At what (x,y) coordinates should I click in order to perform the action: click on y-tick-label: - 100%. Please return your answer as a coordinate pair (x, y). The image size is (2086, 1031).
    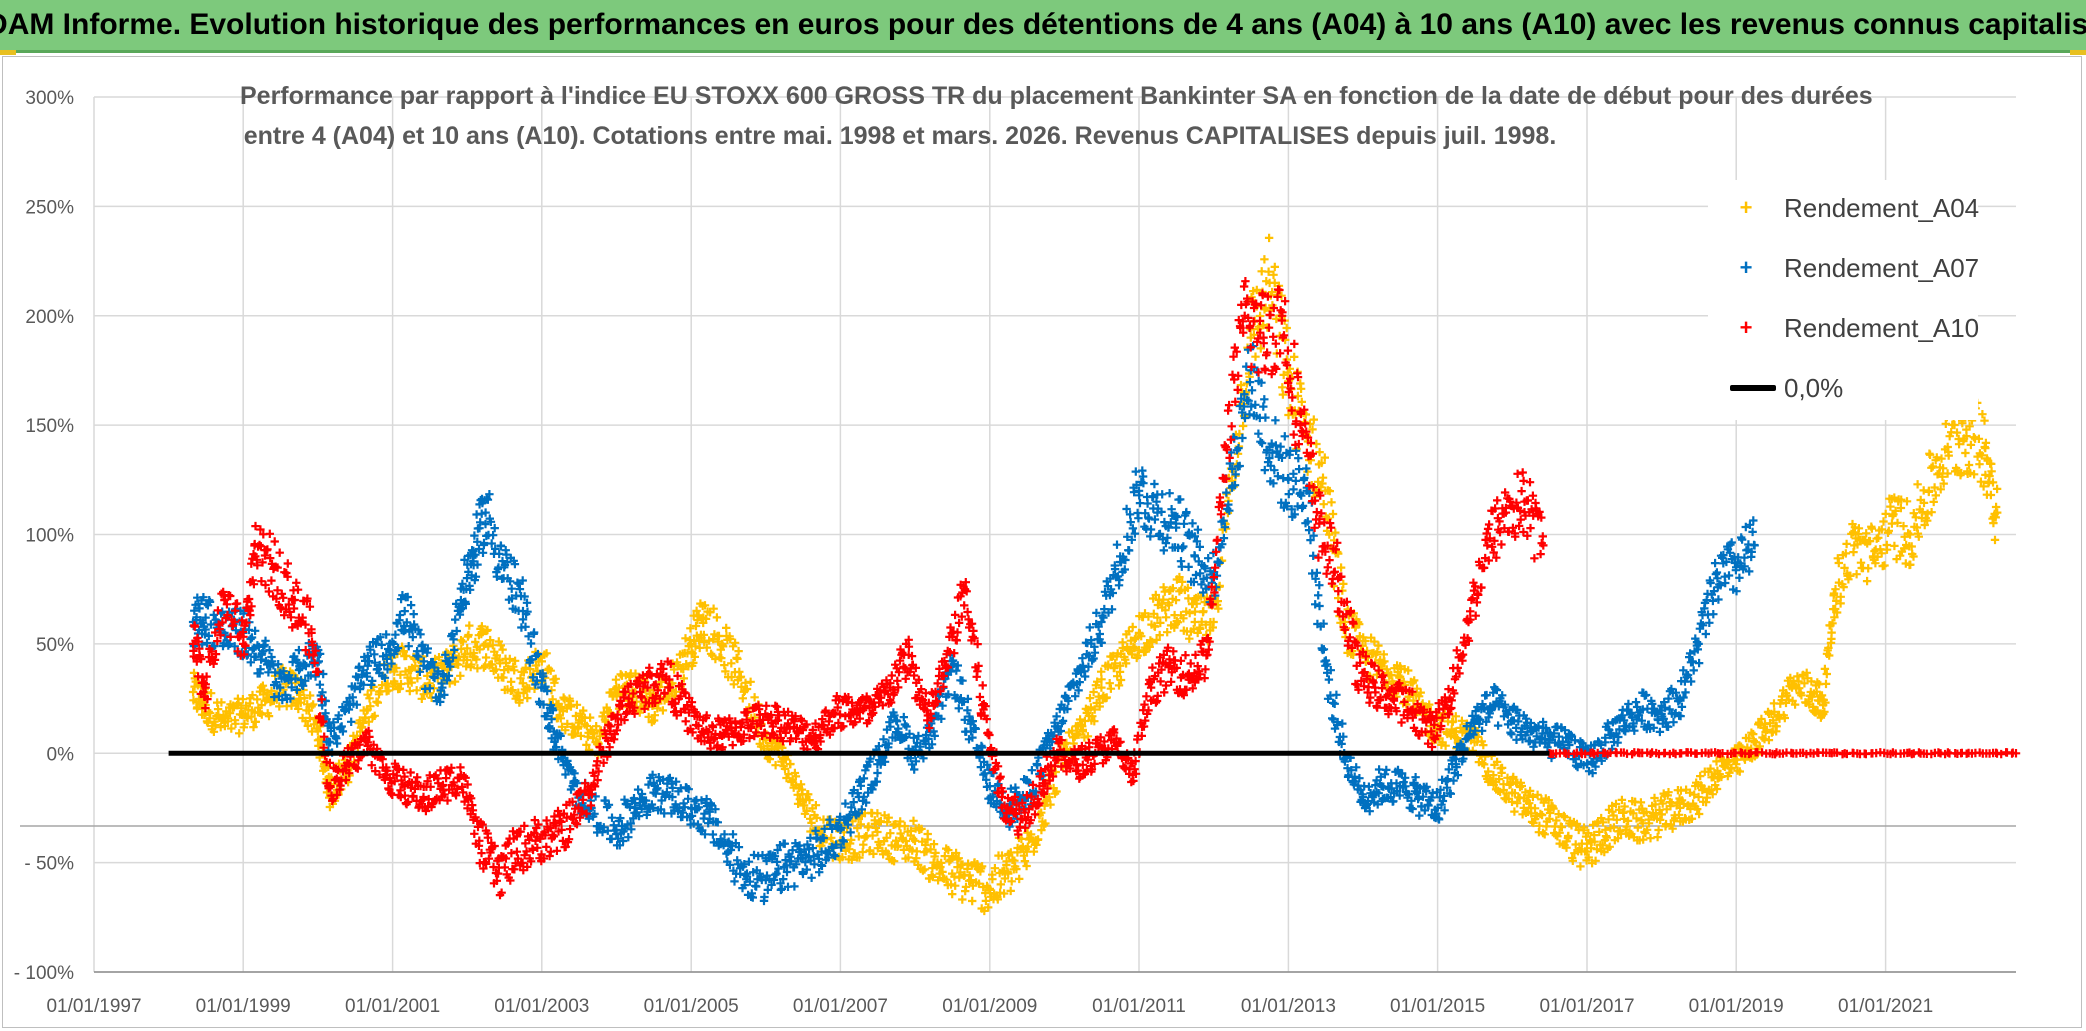
    Looking at the image, I should click on (44, 973).